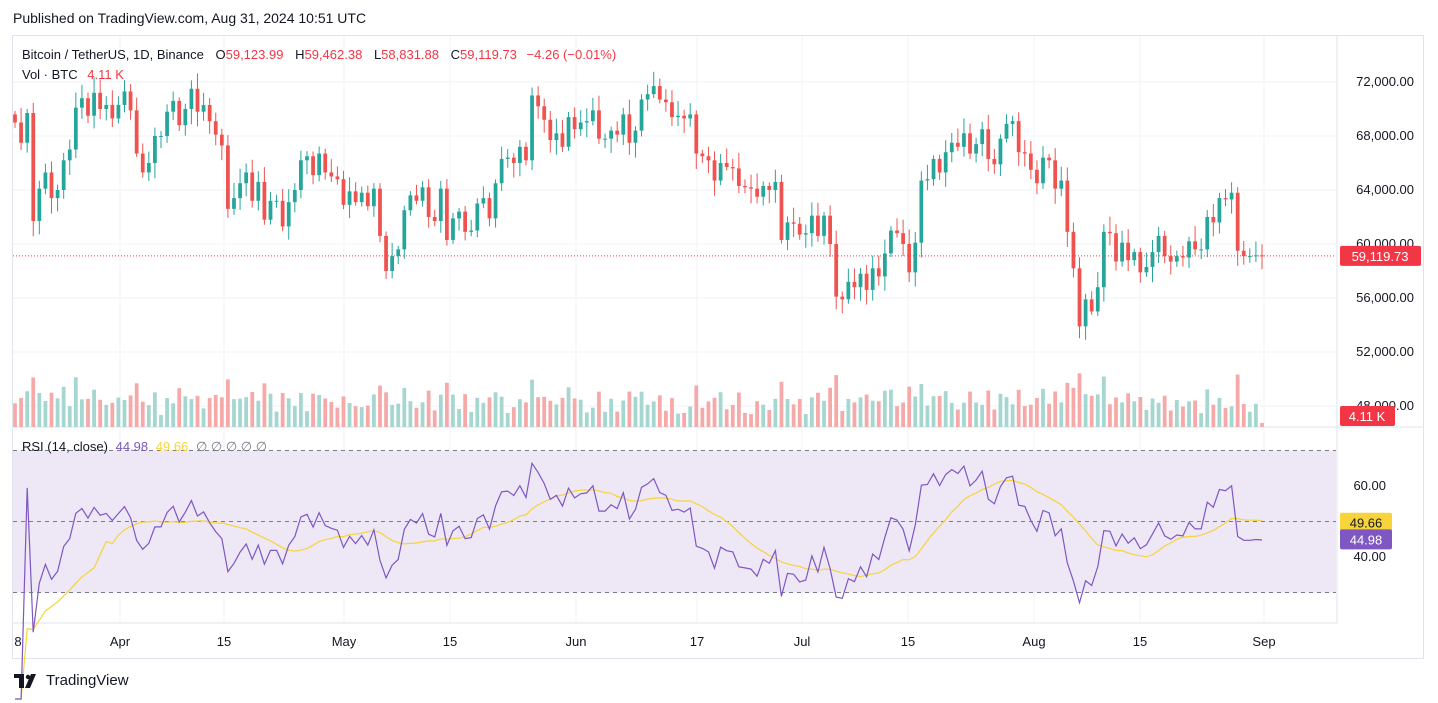 The width and height of the screenshot is (1438, 703). I want to click on price-tick-label: 56,000.00, so click(1385, 297).